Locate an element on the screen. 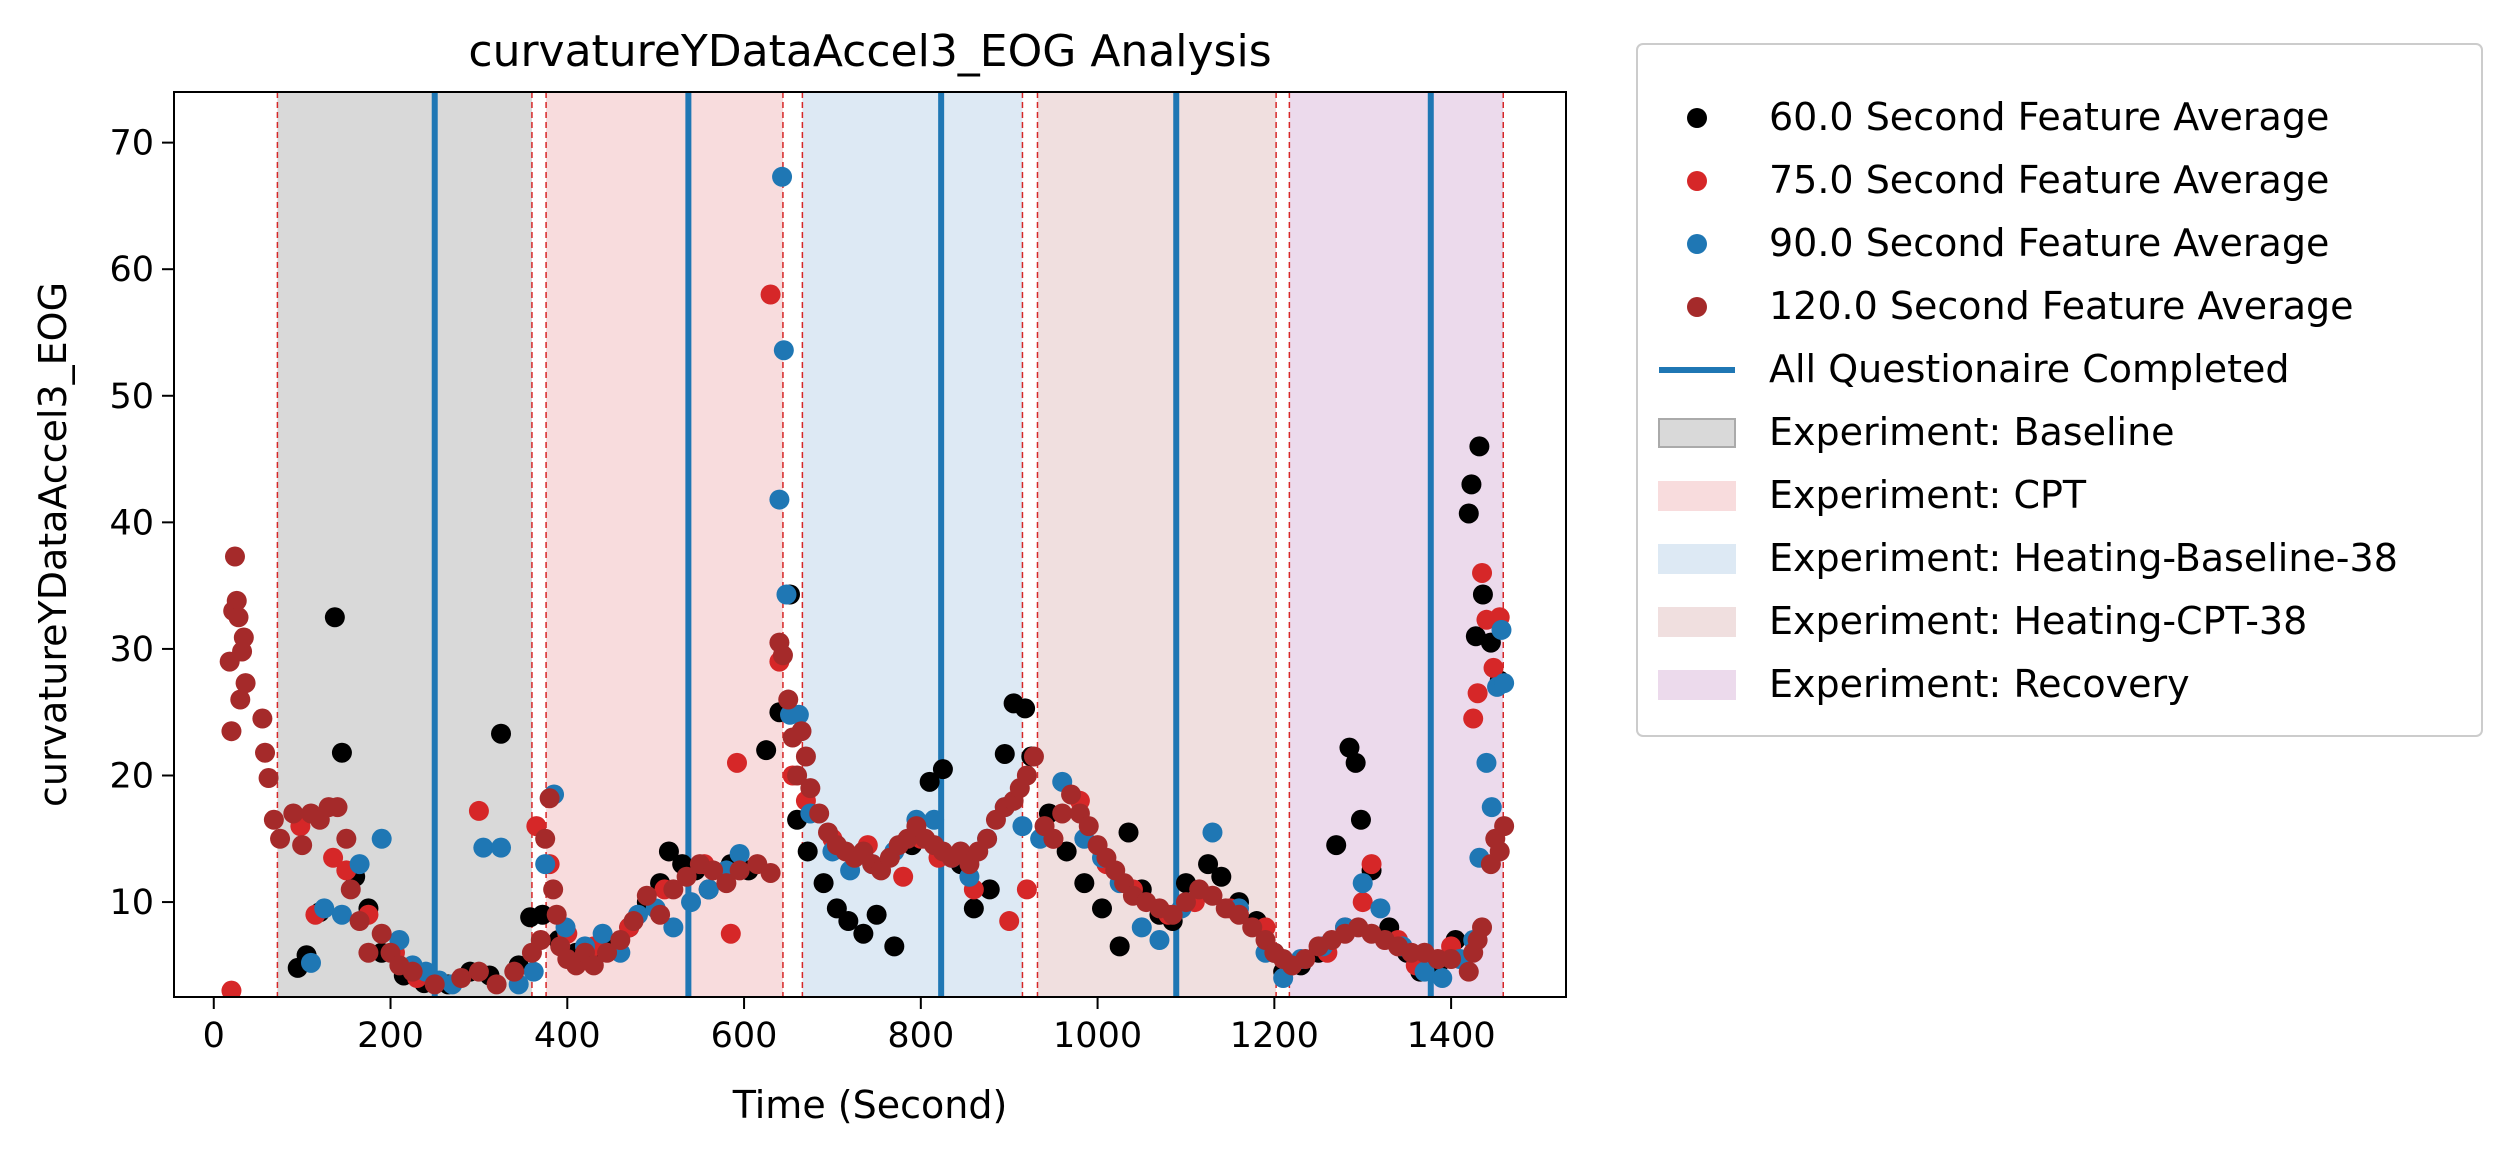 Image resolution: width=2504 pixels, height=1158 pixels. x-tick-label: 1000 is located at coordinates (1097, 1036).